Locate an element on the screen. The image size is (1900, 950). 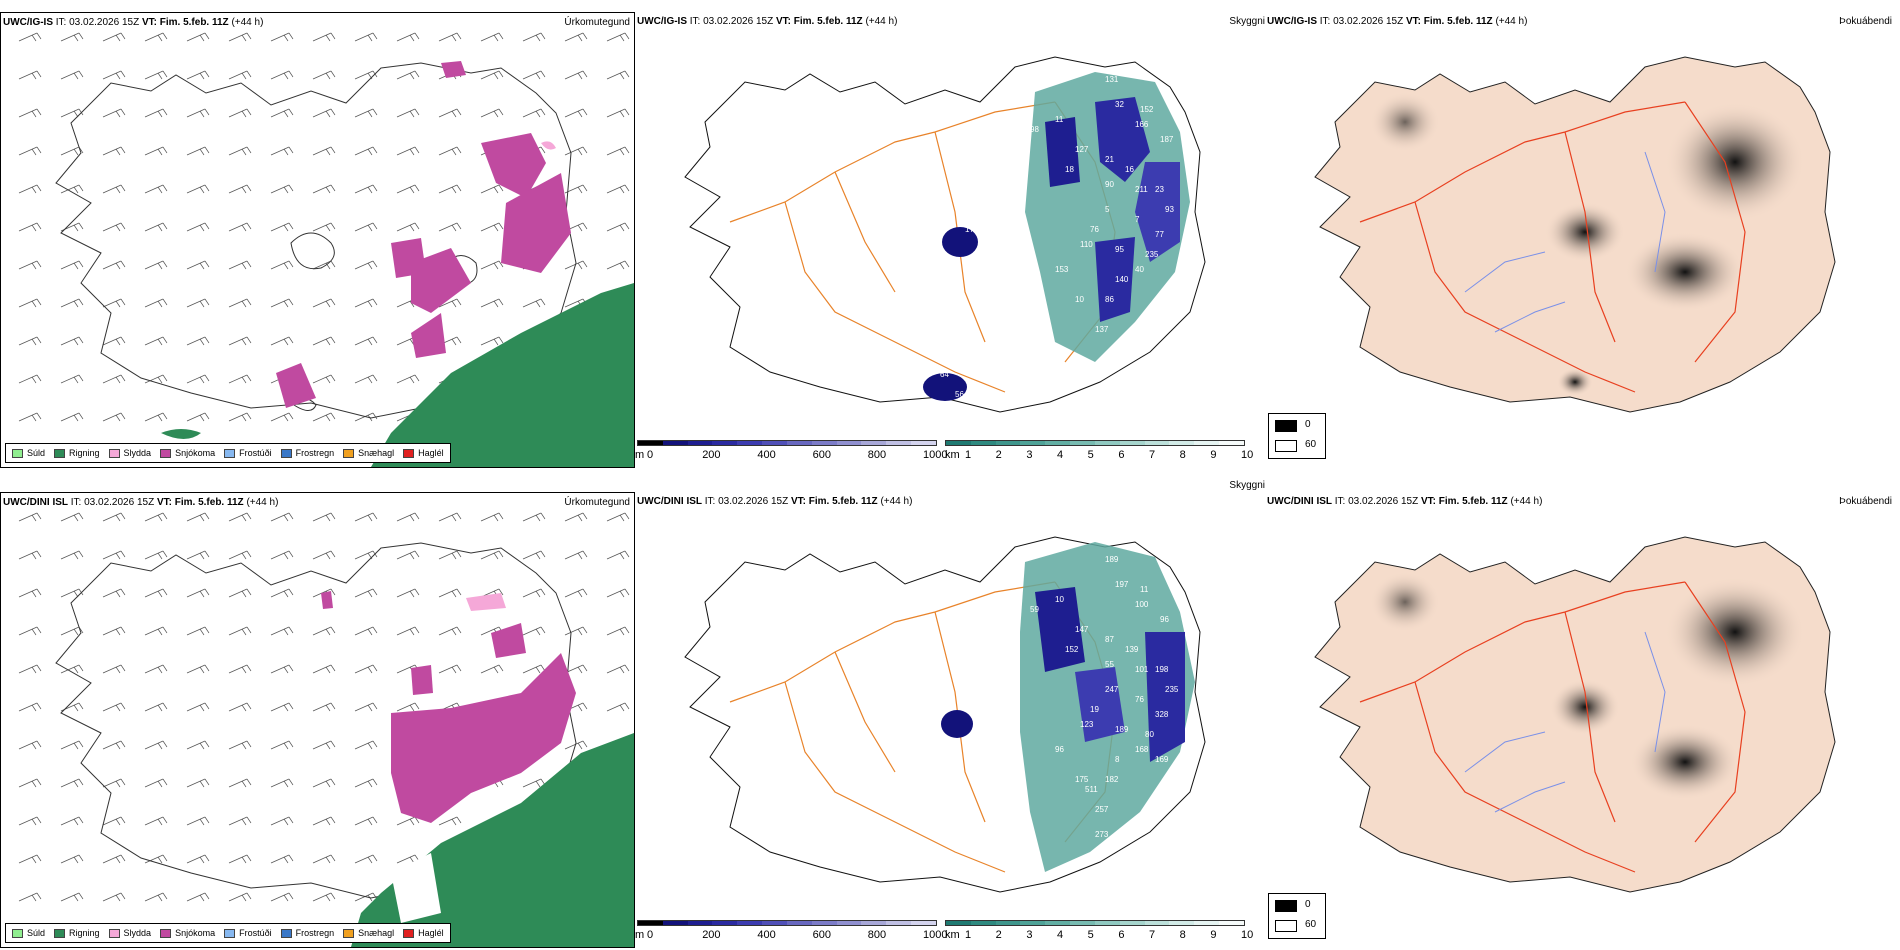
colorbar-tick-label: 1 is located at coordinates (968, 935).